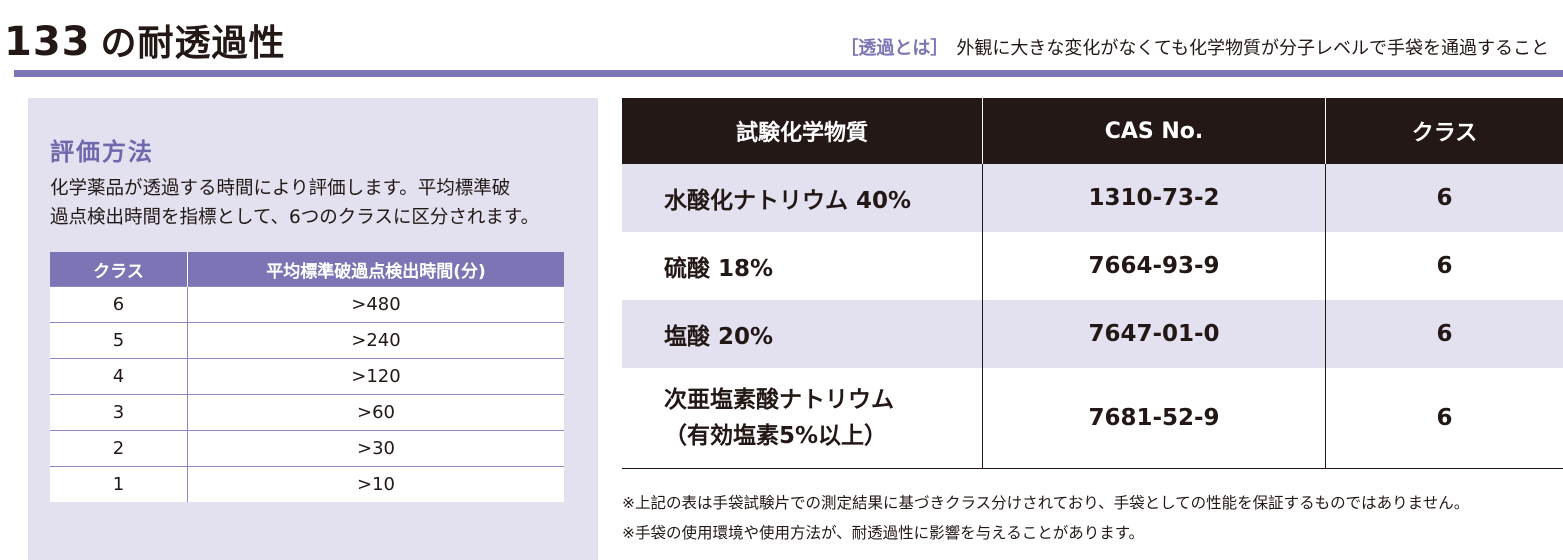  I want to click on table-row: 塩酸 20% 7647-01-0 6, so click(1092, 334).